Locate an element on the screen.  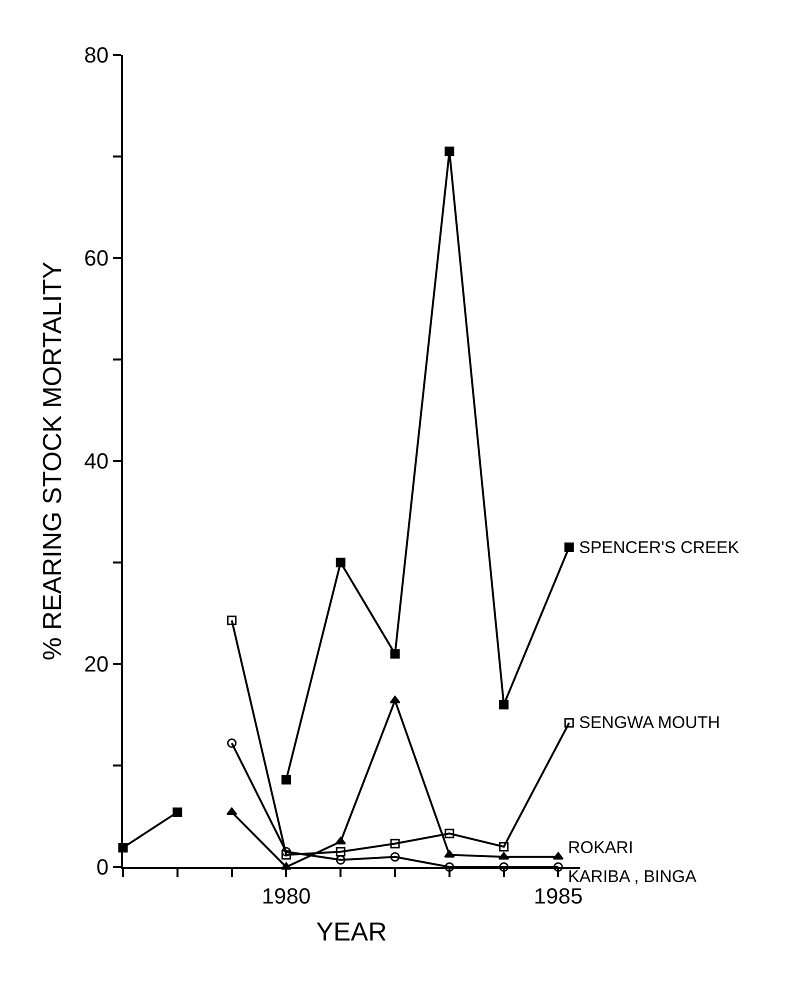
y-tick-label: 60 is located at coordinates (96, 258).